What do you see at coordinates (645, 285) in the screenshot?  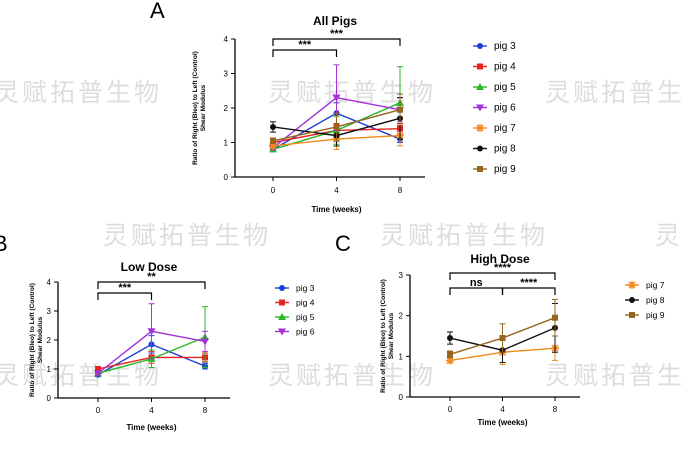 I see `legend-entry: pig 7` at bounding box center [645, 285].